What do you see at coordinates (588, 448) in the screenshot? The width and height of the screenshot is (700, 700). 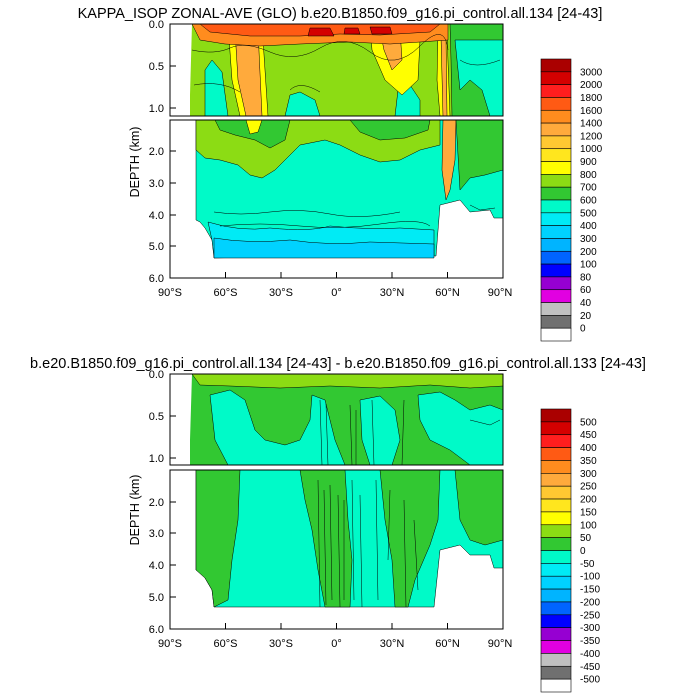 I see `colorbar-label: 400` at bounding box center [588, 448].